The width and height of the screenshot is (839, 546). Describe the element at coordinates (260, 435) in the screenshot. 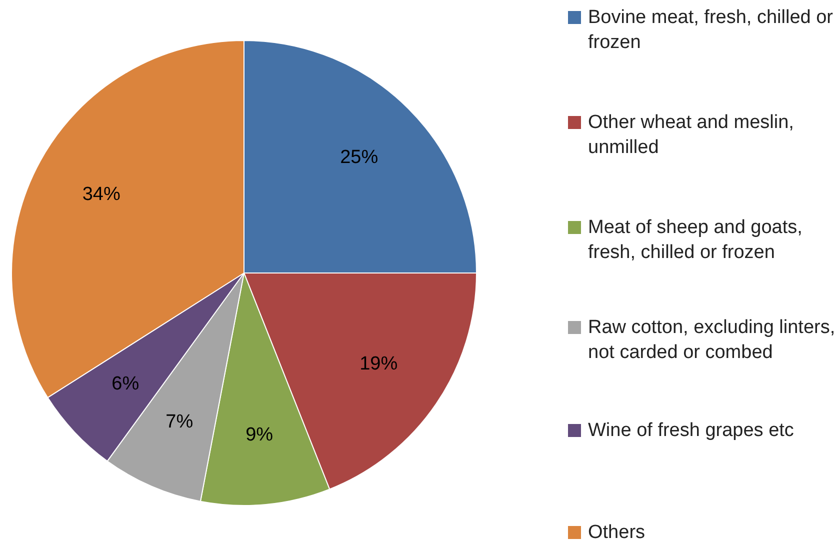

I see `data-label: 9%` at that location.